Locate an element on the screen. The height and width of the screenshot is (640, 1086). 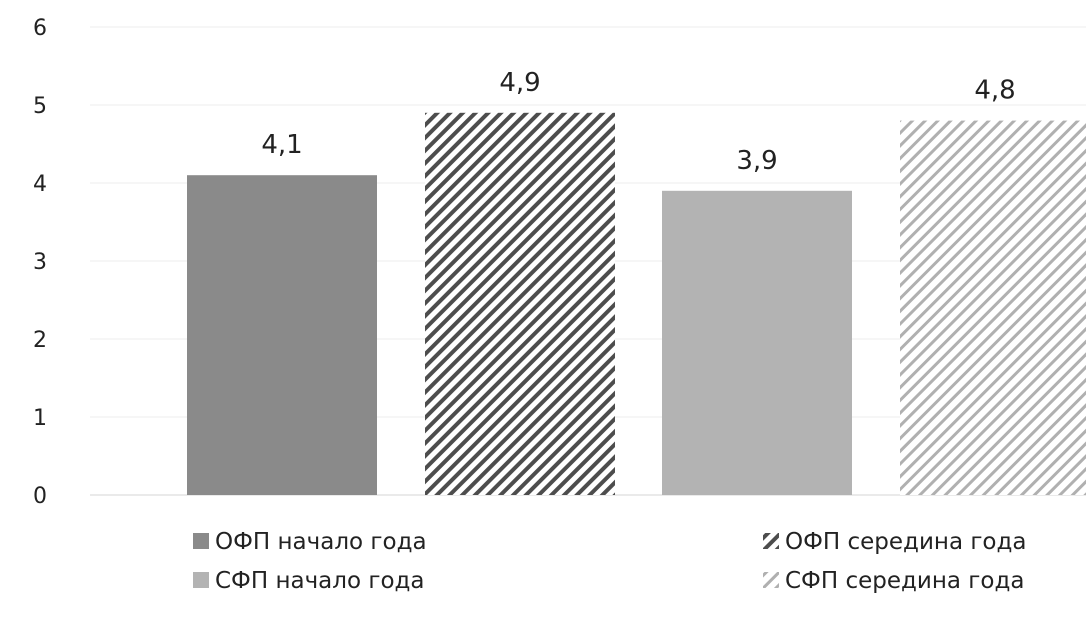
y-tick-label: 2 is located at coordinates (40, 340).